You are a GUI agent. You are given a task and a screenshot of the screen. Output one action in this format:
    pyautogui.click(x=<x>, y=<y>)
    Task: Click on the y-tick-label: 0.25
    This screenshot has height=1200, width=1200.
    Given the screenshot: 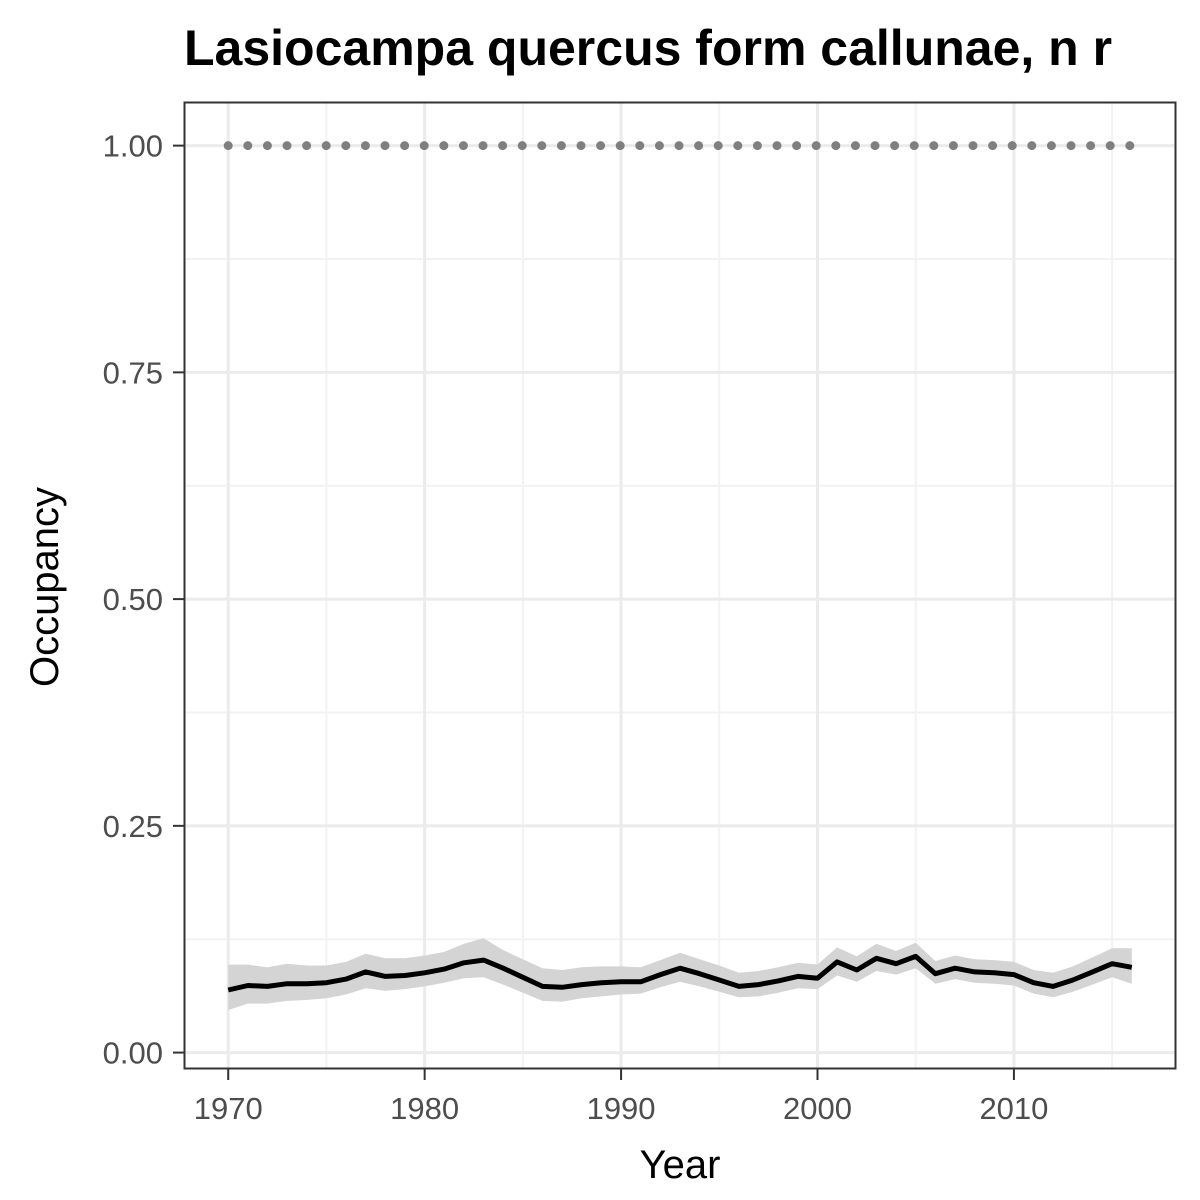 What is the action you would take?
    pyautogui.click(x=133, y=826)
    